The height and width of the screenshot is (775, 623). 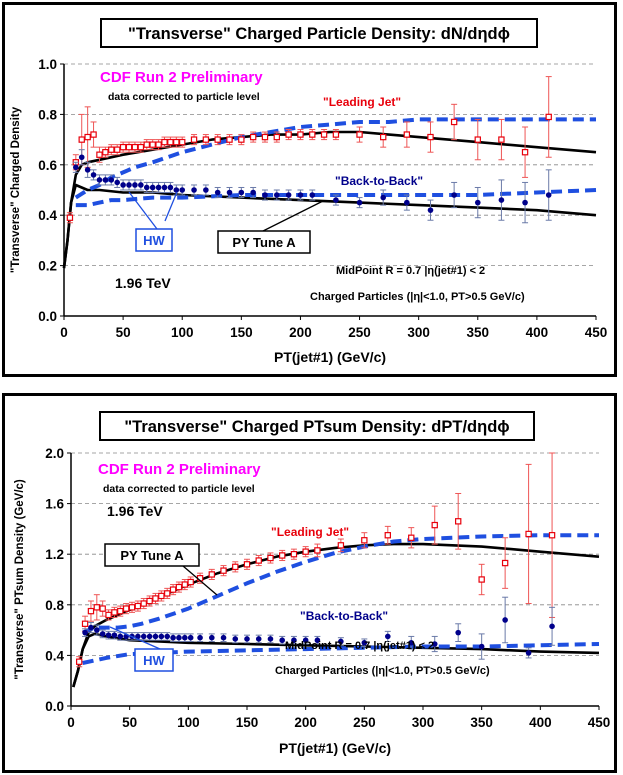 I want to click on x-tick-label: 350, so click(x=481, y=722).